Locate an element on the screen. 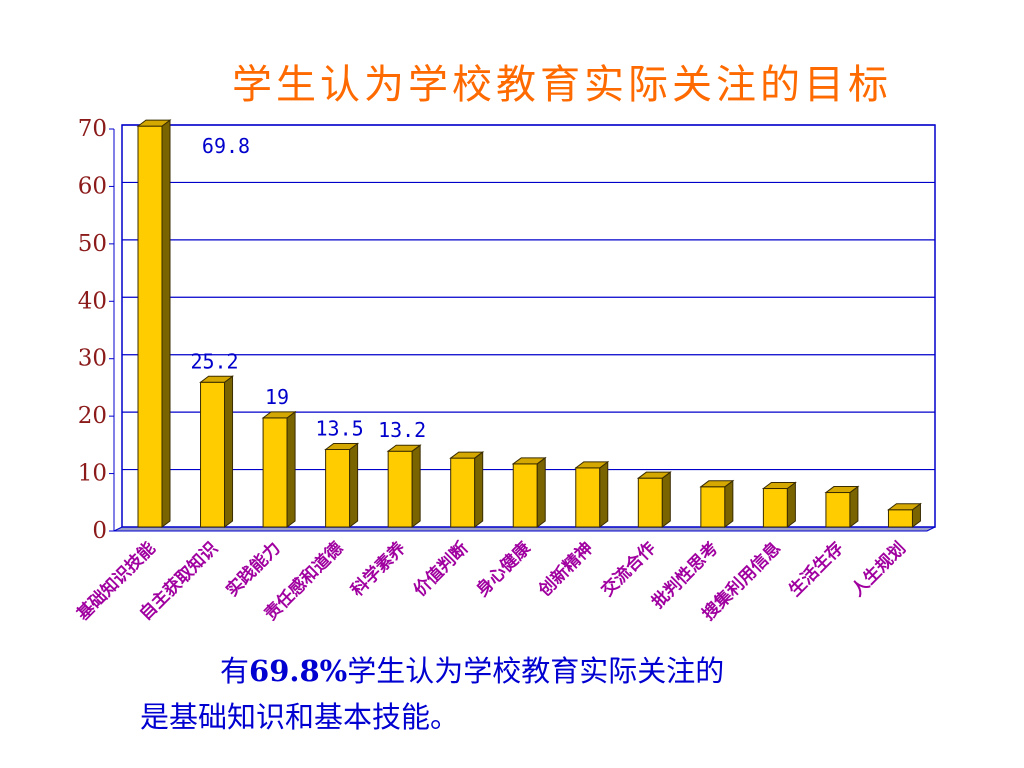 This screenshot has height=768, width=1024. y-tick-label: 40 is located at coordinates (92, 301).